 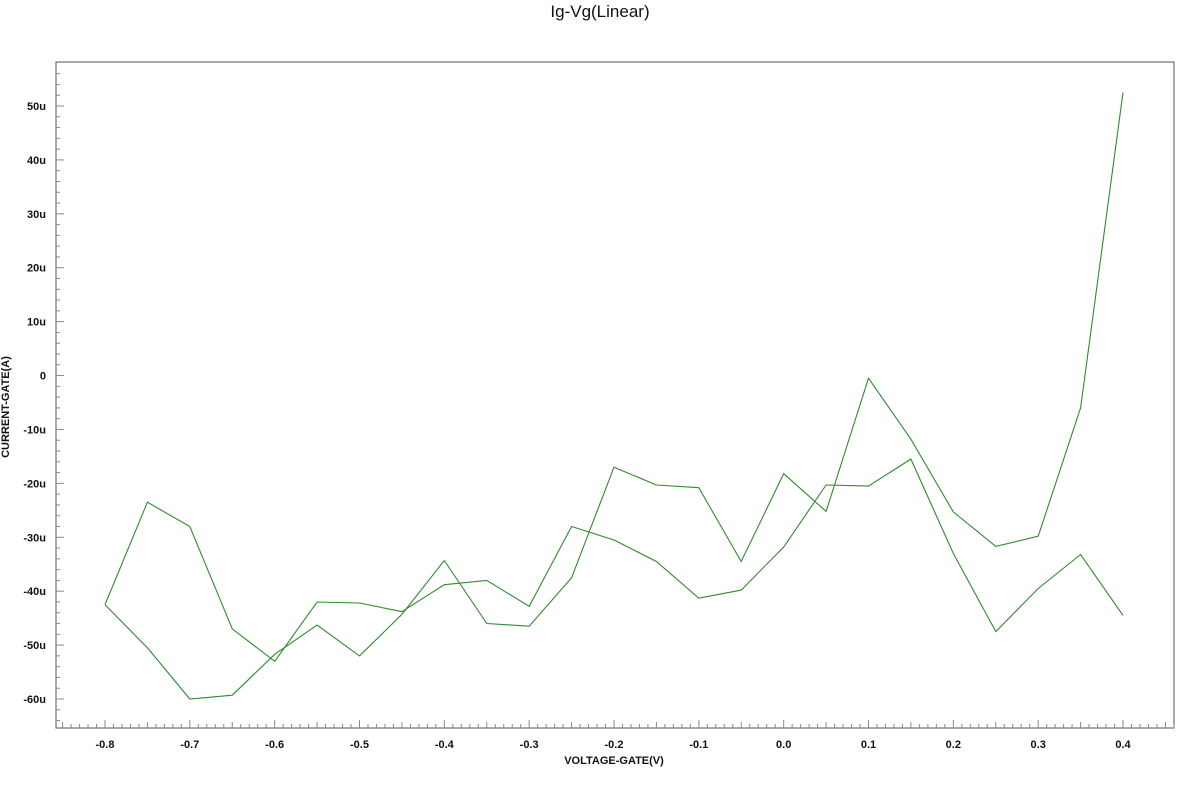 What do you see at coordinates (189, 745) in the screenshot?
I see `x-tick-label: -0.7` at bounding box center [189, 745].